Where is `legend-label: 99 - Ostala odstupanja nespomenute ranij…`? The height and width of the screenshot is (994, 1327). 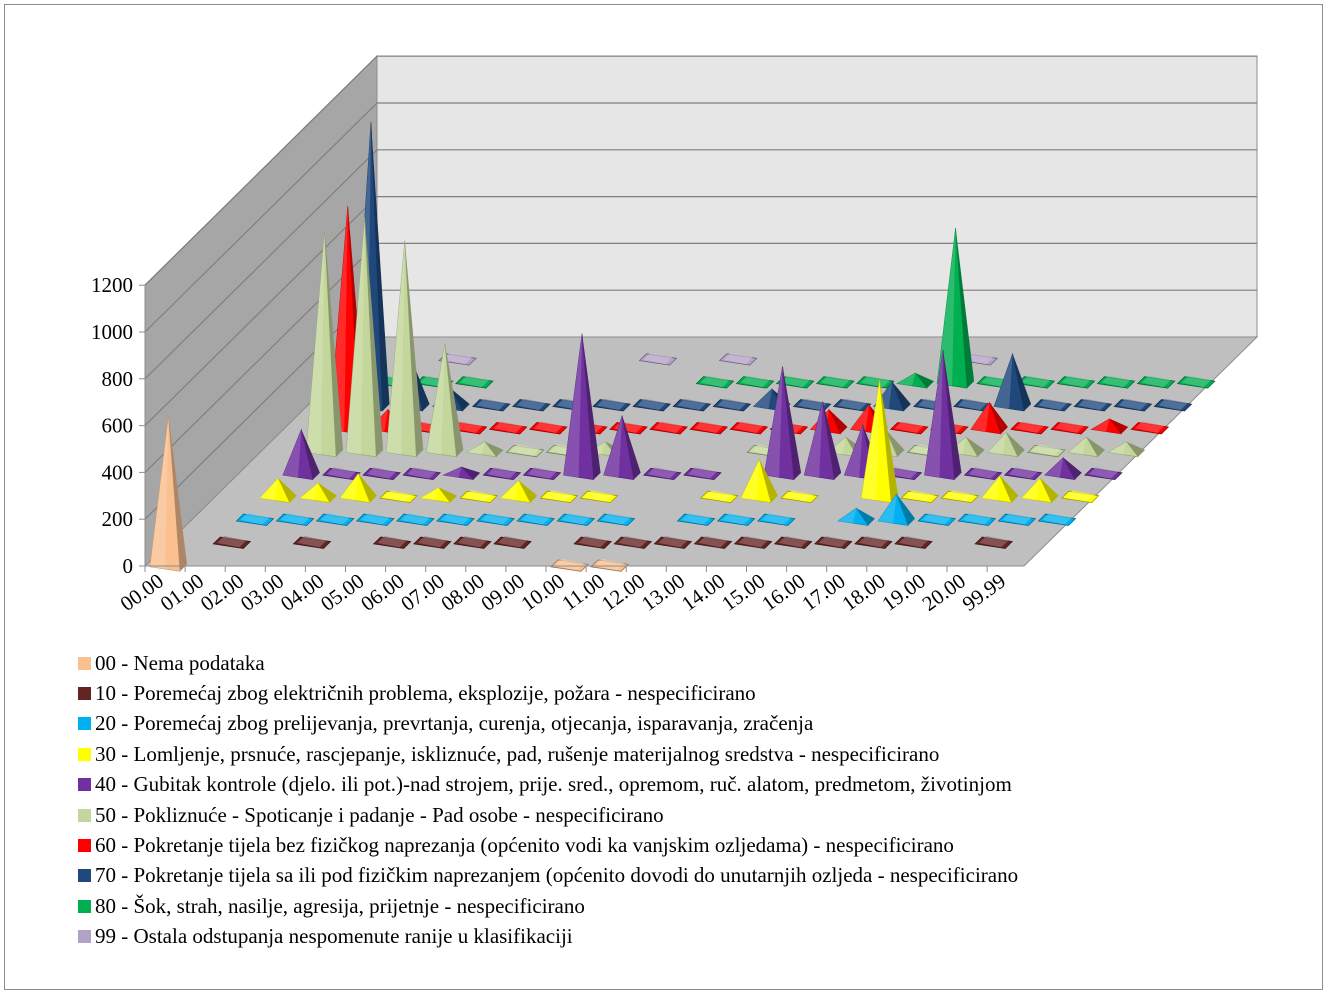 legend-label: 99 - Ostala odstupanja nespomenute ranij… is located at coordinates (334, 936).